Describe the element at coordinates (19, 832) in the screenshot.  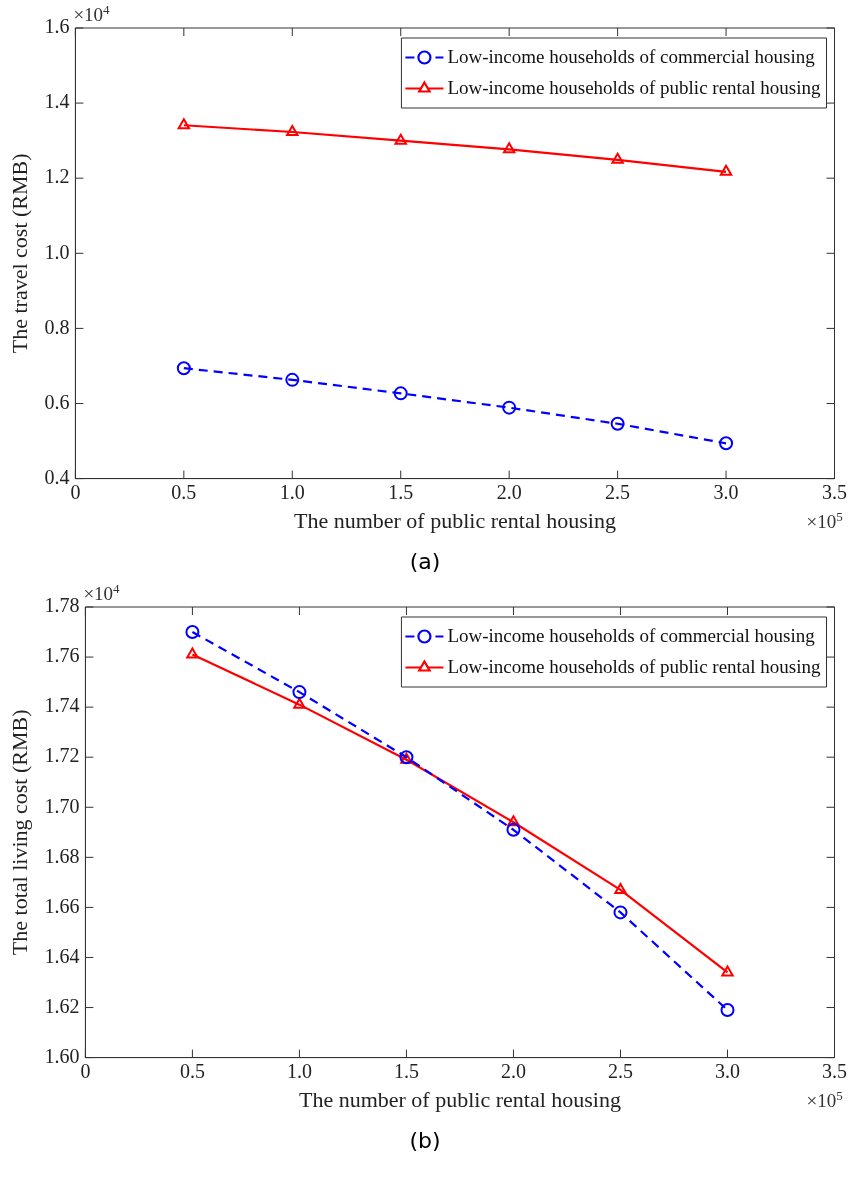
I see `y-axis-title: The total living cost (RMB)` at that location.